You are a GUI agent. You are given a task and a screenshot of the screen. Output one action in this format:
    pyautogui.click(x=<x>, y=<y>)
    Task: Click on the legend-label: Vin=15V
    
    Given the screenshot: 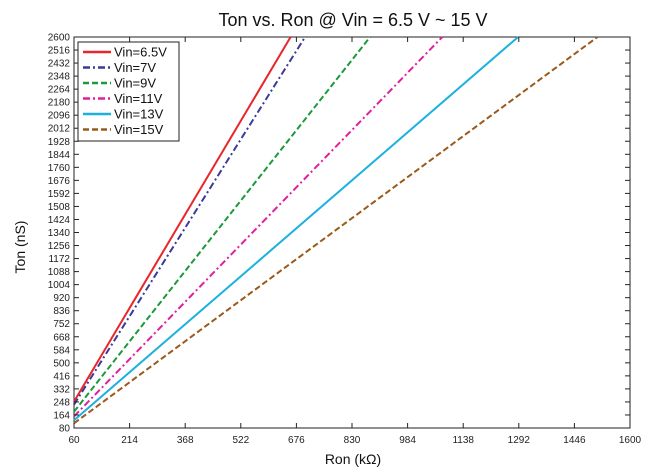 What is the action you would take?
    pyautogui.click(x=139, y=129)
    